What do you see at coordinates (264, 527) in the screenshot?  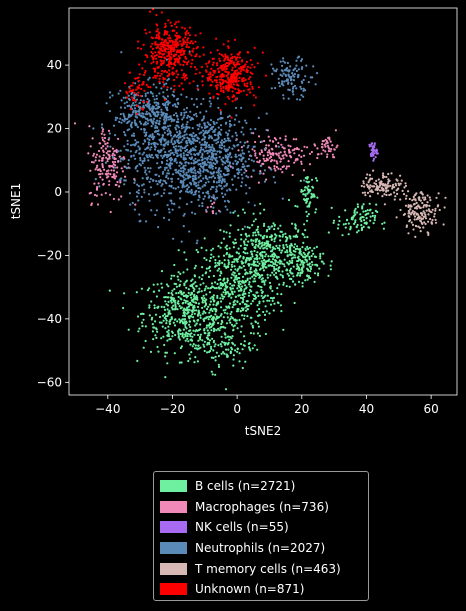 I see `legend-item: NK cells (n=55)` at bounding box center [264, 527].